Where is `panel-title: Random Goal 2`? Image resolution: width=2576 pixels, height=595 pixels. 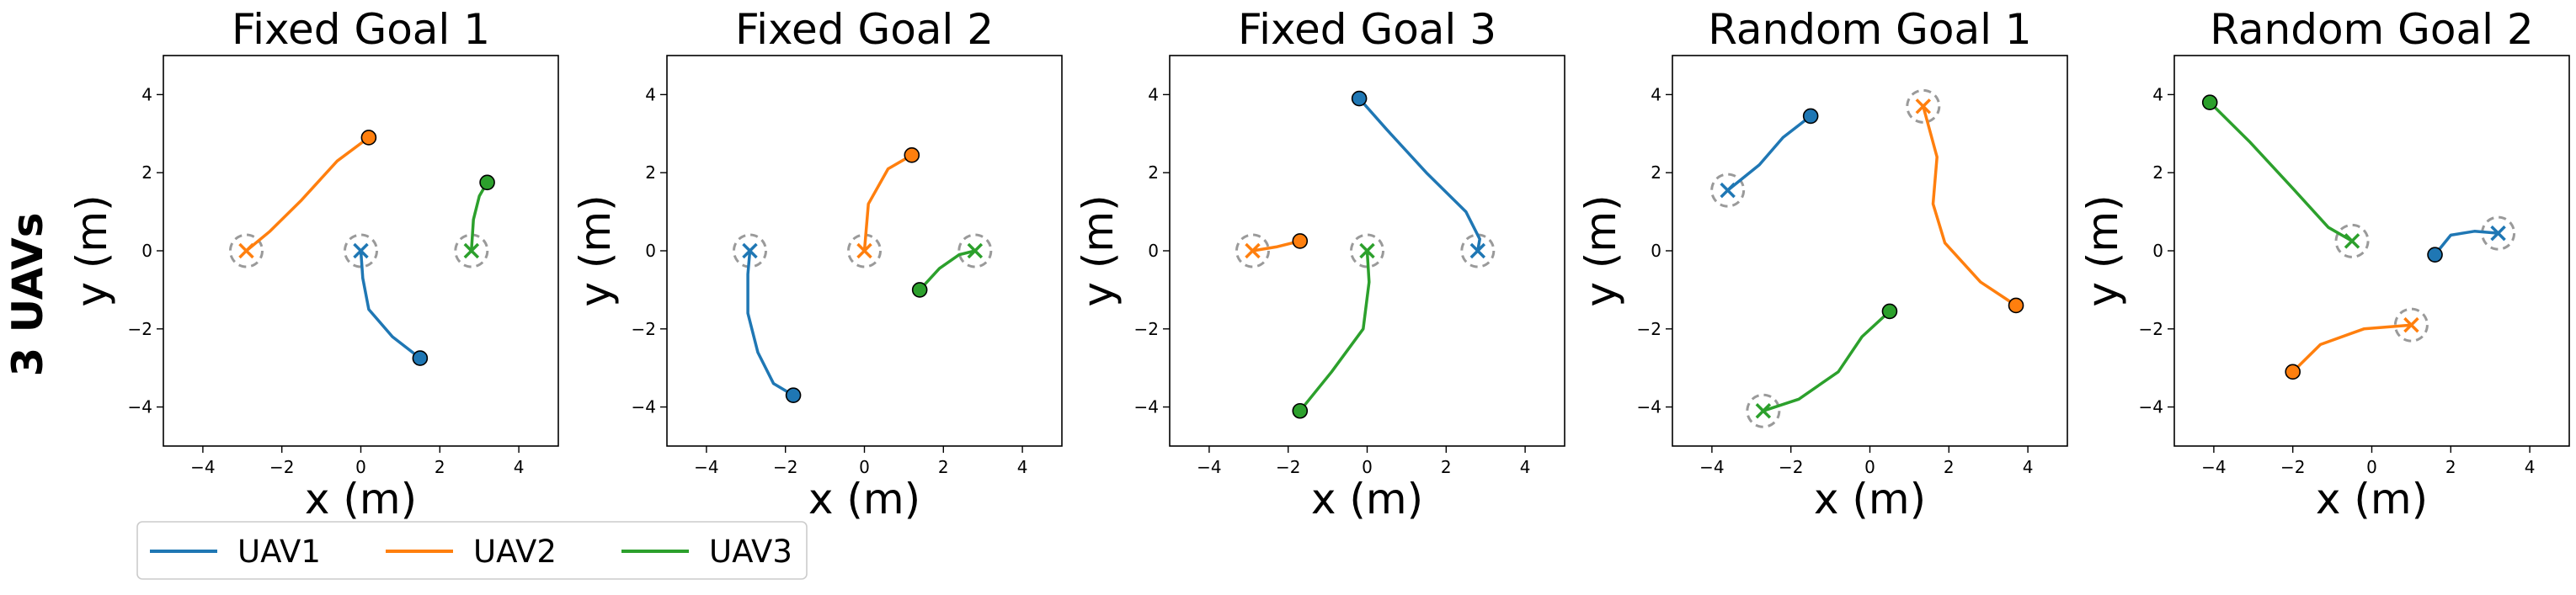
panel-title: Random Goal 2 is located at coordinates (2371, 29).